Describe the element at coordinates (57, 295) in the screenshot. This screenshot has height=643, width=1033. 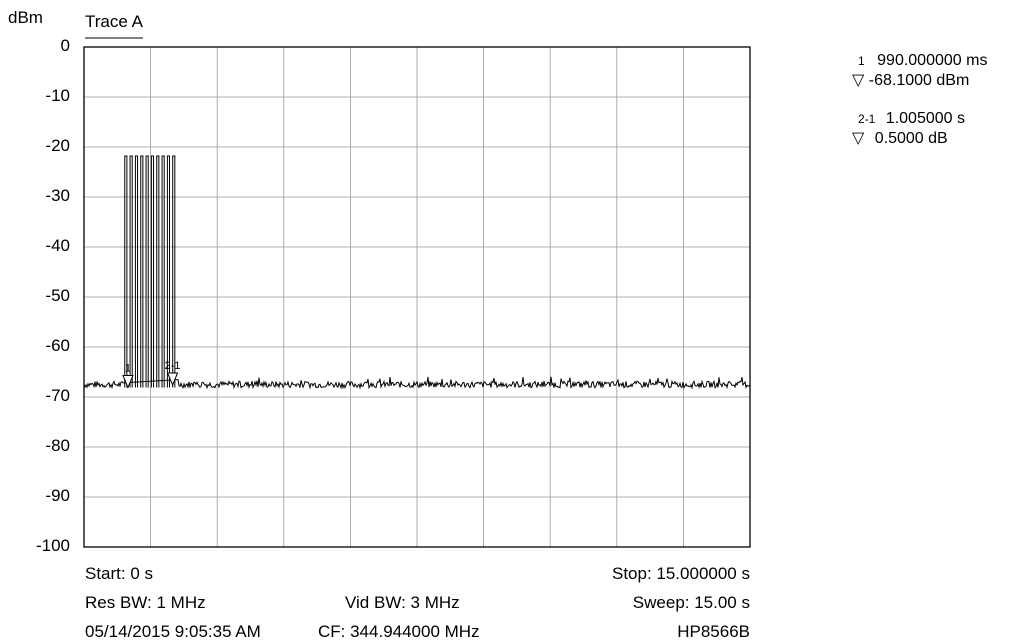
I see `y-tick-label: -50` at that location.